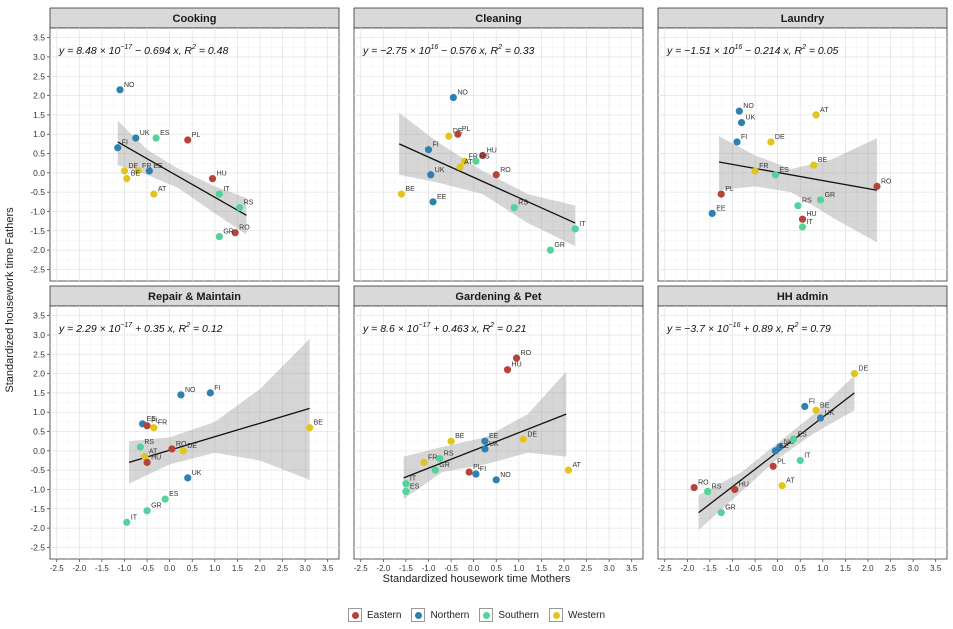 This screenshot has width=953, height=629. I want to click on regression-equation: y = 2.29 × 10−17 + 0.35 x, R2 = 0.12, so click(140, 328).